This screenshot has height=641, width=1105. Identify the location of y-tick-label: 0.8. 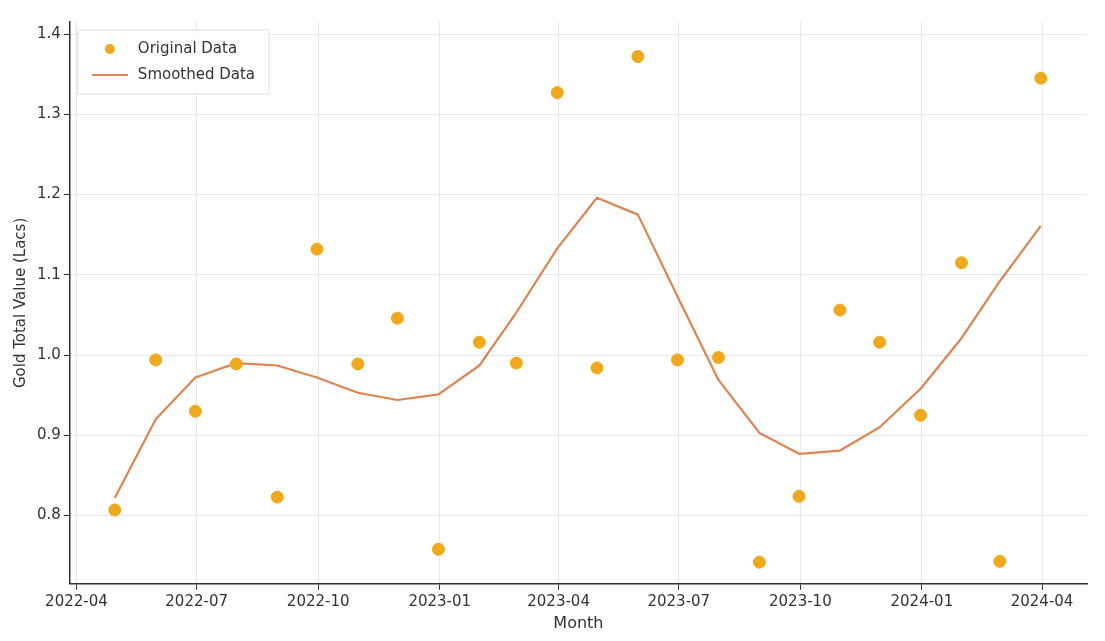
(49, 514).